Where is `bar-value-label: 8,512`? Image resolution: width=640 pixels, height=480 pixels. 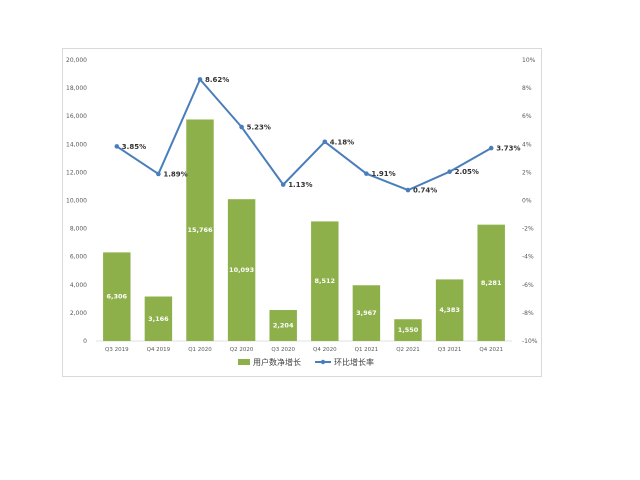 bar-value-label: 8,512 is located at coordinates (325, 281).